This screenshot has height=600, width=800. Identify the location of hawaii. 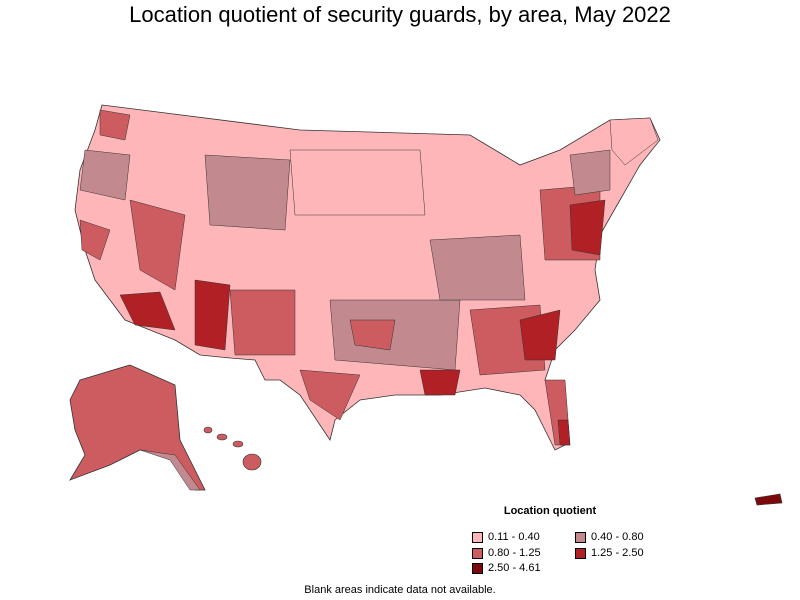
(232, 448).